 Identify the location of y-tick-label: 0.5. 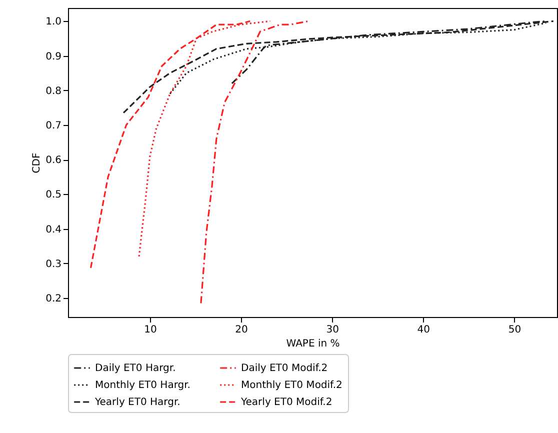
(54, 195).